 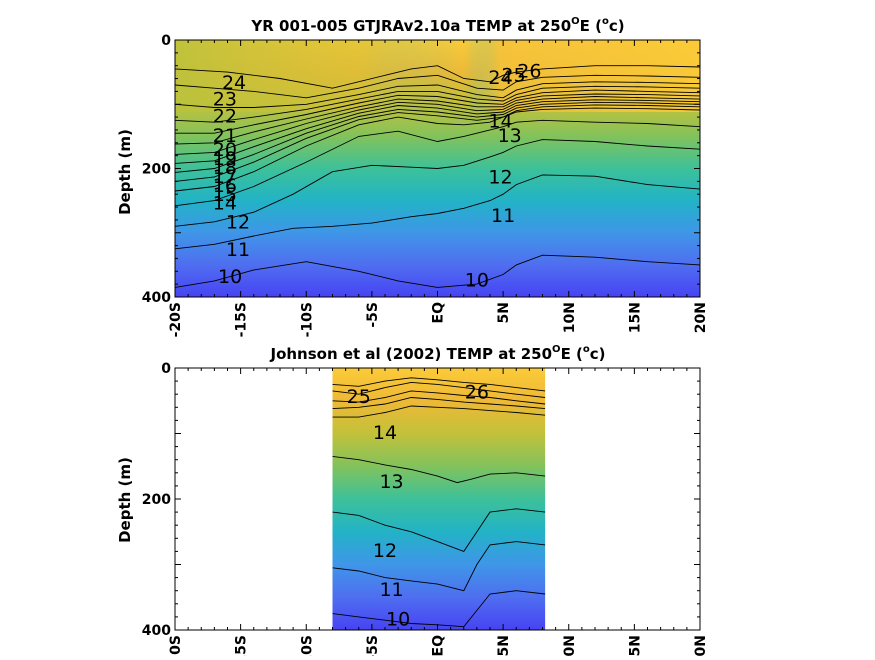 I want to click on contour-label: 21, so click(x=225, y=136).